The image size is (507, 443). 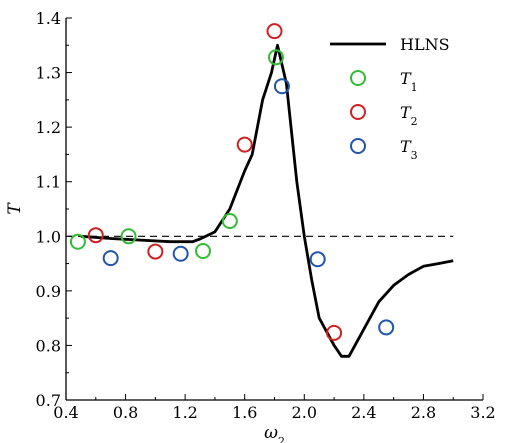 What do you see at coordinates (423, 412) in the screenshot?
I see `x-tick-label: 2.8` at bounding box center [423, 412].